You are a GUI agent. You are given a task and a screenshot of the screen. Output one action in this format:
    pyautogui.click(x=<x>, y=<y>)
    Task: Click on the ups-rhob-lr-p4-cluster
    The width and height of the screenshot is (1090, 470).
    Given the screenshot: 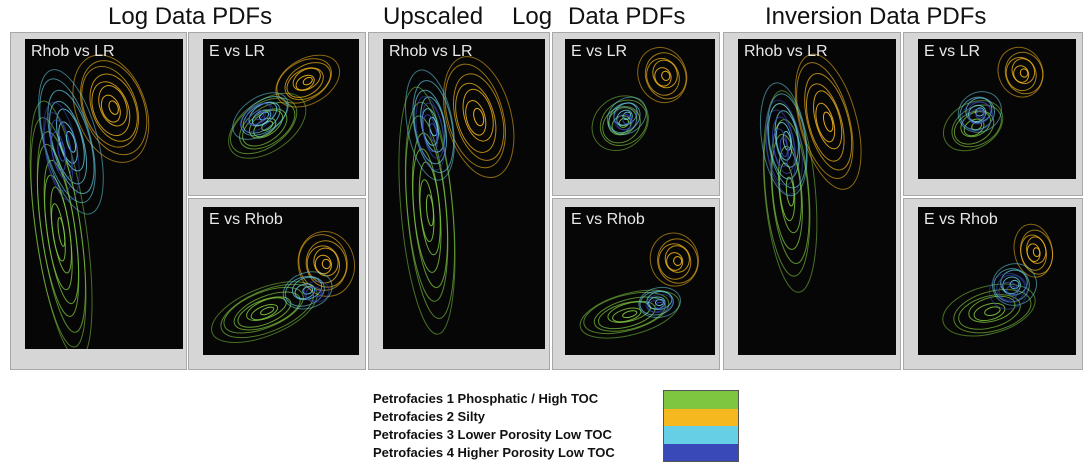 What is the action you would take?
    pyautogui.click(x=430, y=133)
    